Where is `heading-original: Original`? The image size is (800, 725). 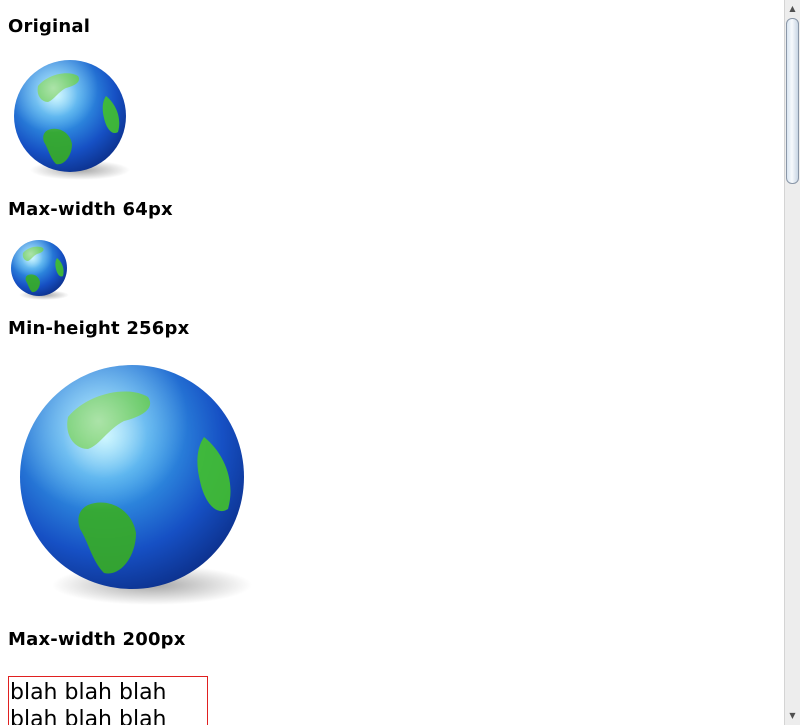 heading-original: Original is located at coordinates (49, 26).